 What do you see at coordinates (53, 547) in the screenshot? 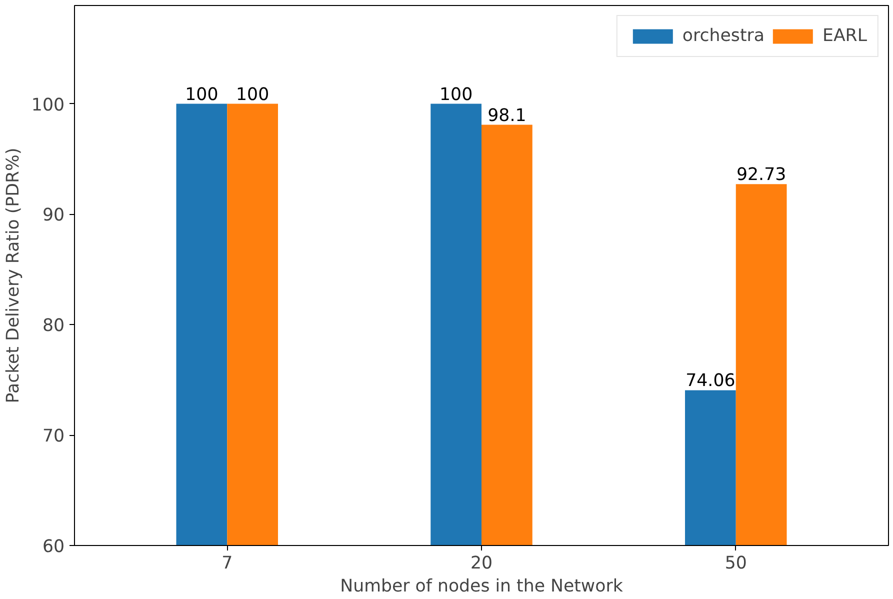
I see `y-tick-label: 60` at bounding box center [53, 547].